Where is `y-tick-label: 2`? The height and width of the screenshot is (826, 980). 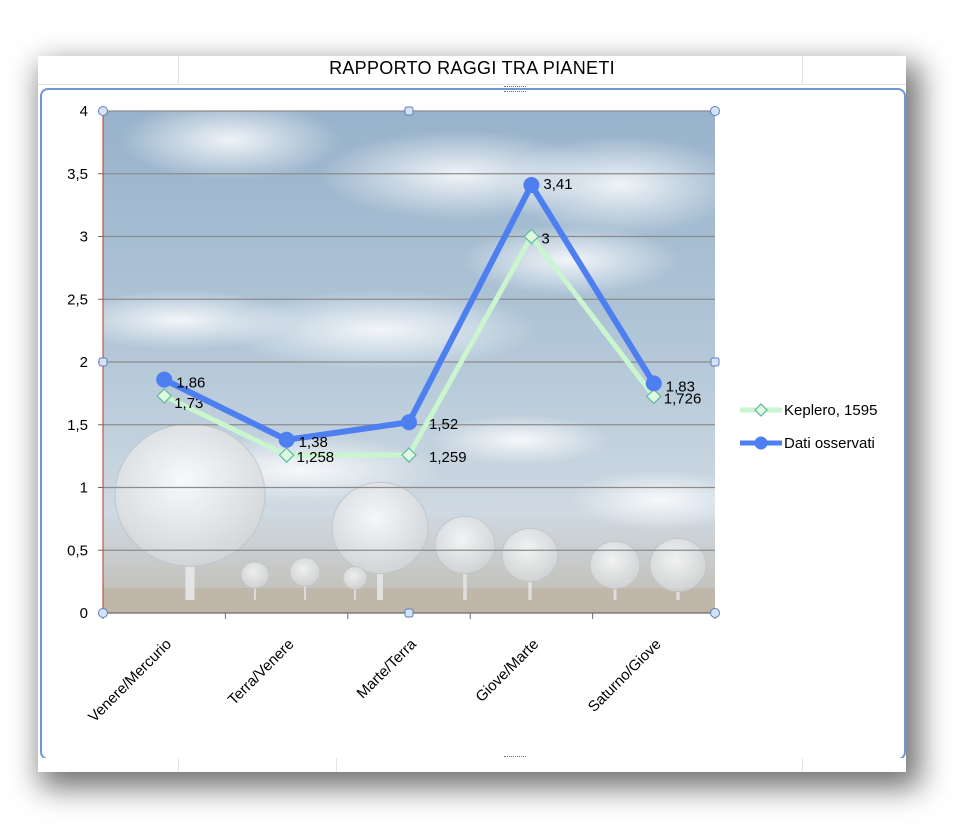
y-tick-label: 2 is located at coordinates (84, 362).